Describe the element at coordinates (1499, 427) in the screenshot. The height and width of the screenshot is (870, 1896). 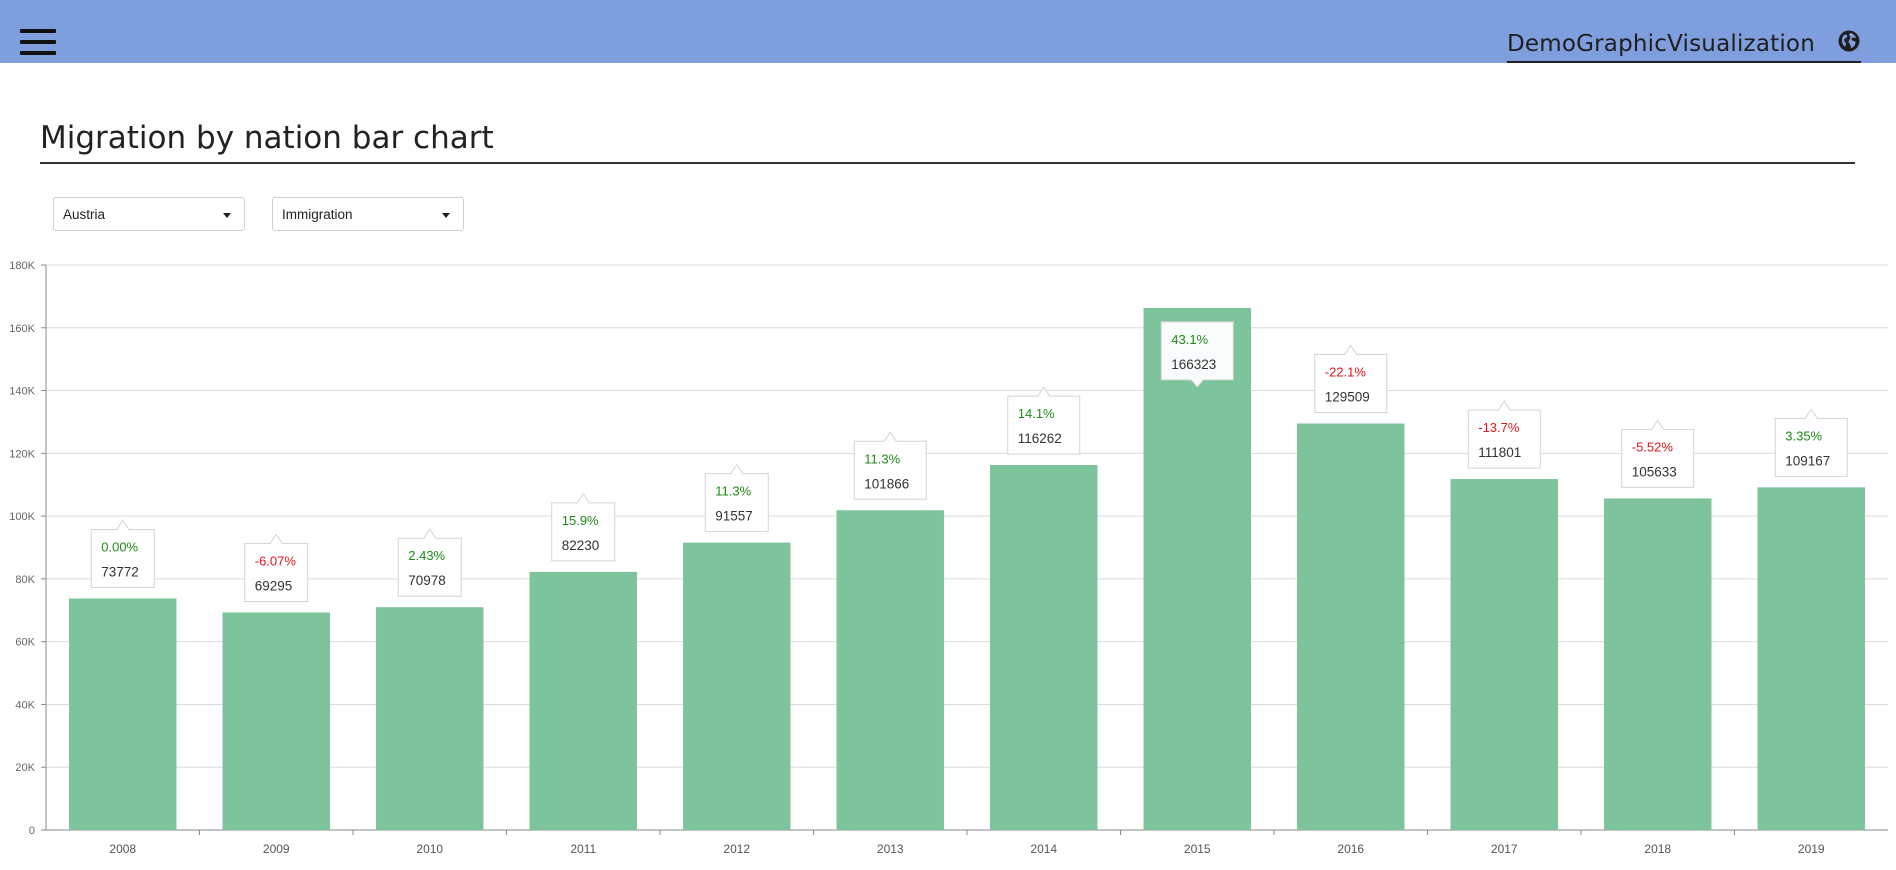
I see `change-percent-label: -13.7%` at that location.